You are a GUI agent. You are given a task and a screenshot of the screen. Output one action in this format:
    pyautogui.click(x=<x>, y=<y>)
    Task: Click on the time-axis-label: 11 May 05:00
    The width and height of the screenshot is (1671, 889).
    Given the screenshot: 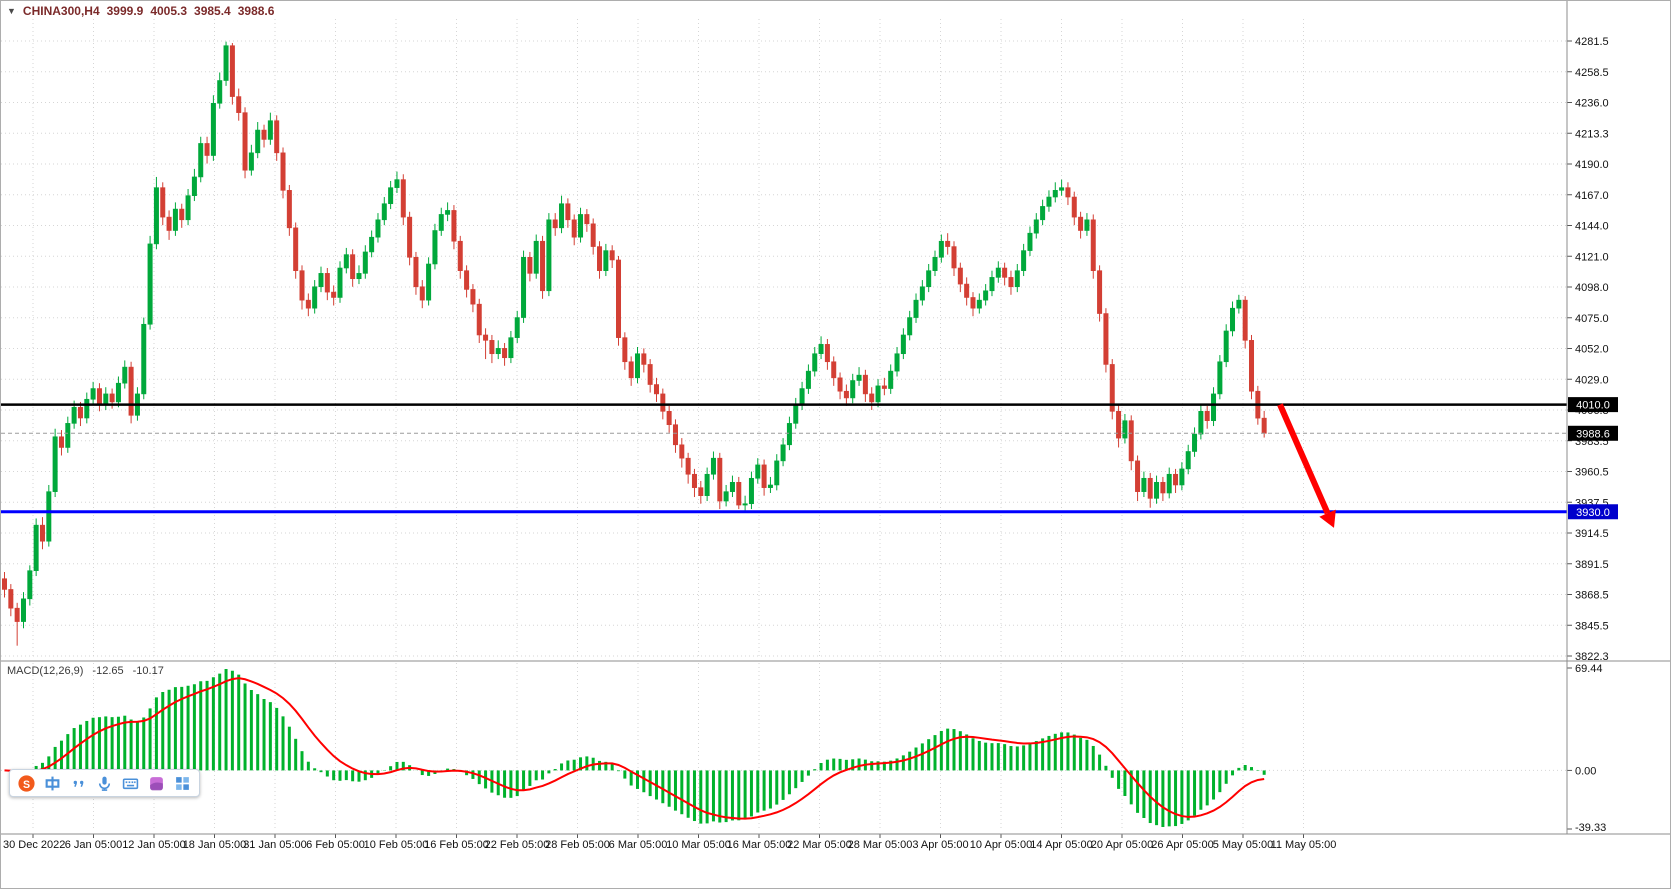 What is the action you would take?
    pyautogui.click(x=1304, y=845)
    